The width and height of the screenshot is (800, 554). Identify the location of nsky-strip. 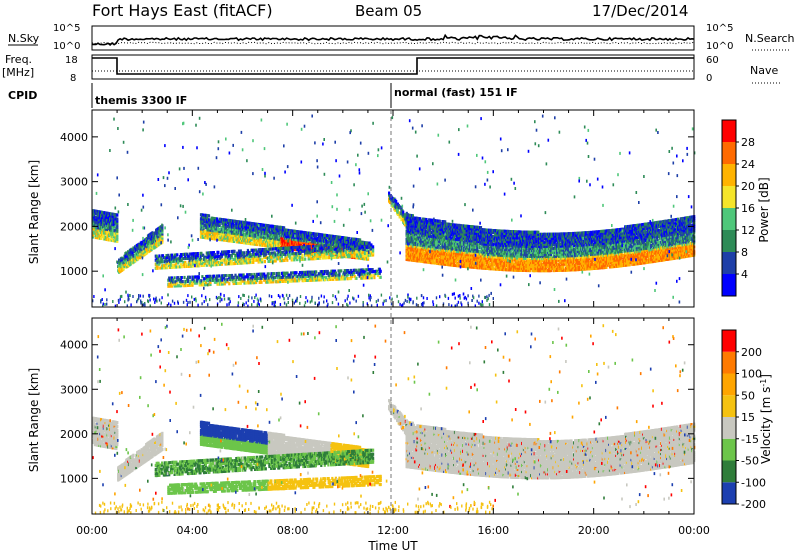
(393, 38).